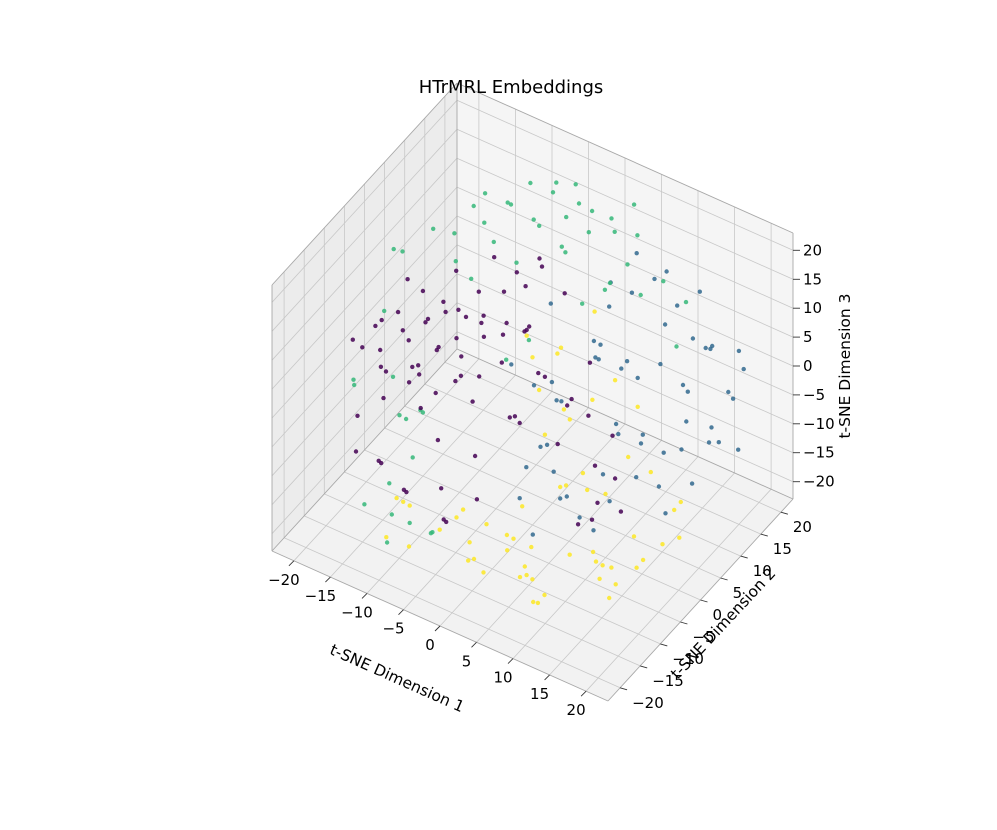 This screenshot has width=997, height=830. Describe the element at coordinates (467, 661) in the screenshot. I see `x-tick-label: 5` at that location.